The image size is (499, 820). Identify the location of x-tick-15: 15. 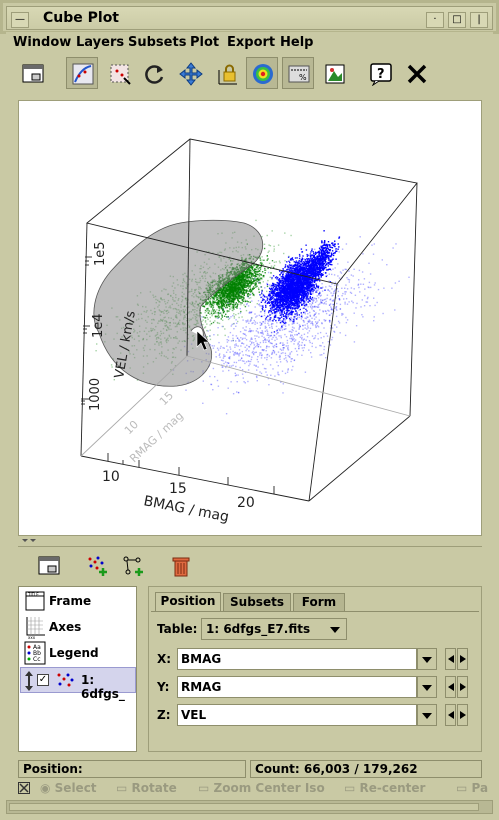
(178, 489).